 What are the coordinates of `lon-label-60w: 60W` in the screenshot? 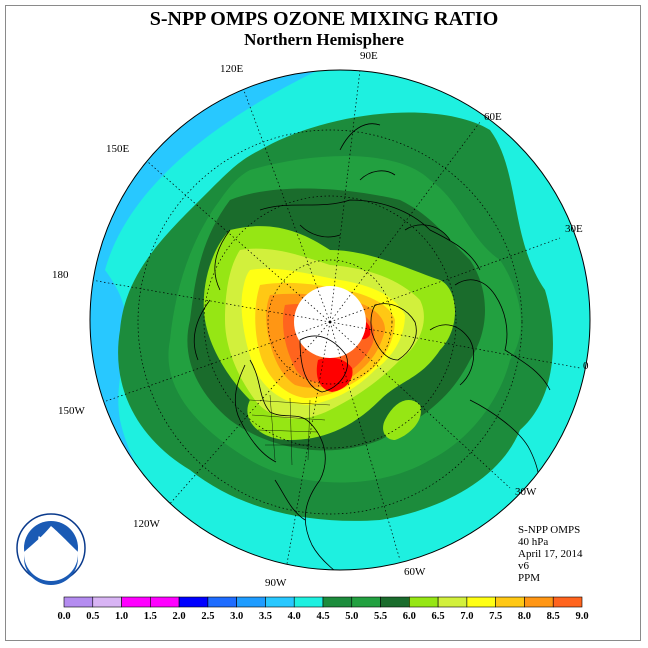 It's located at (415, 572).